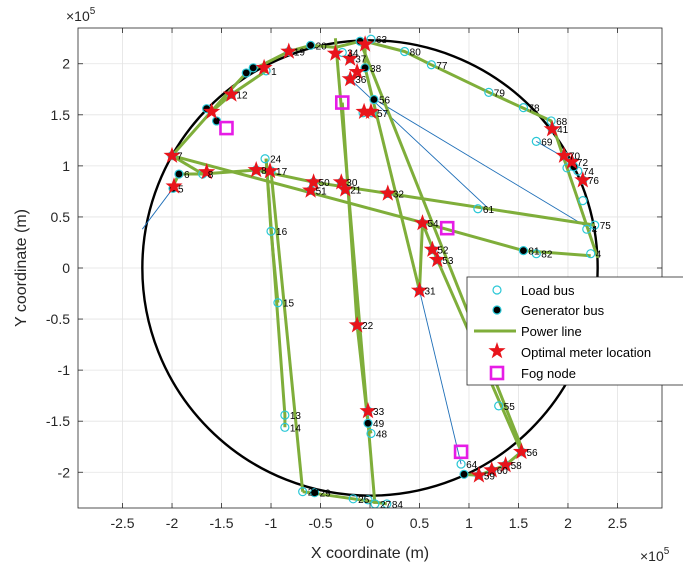  I want to click on bus-label-30: 74, so click(589, 172).